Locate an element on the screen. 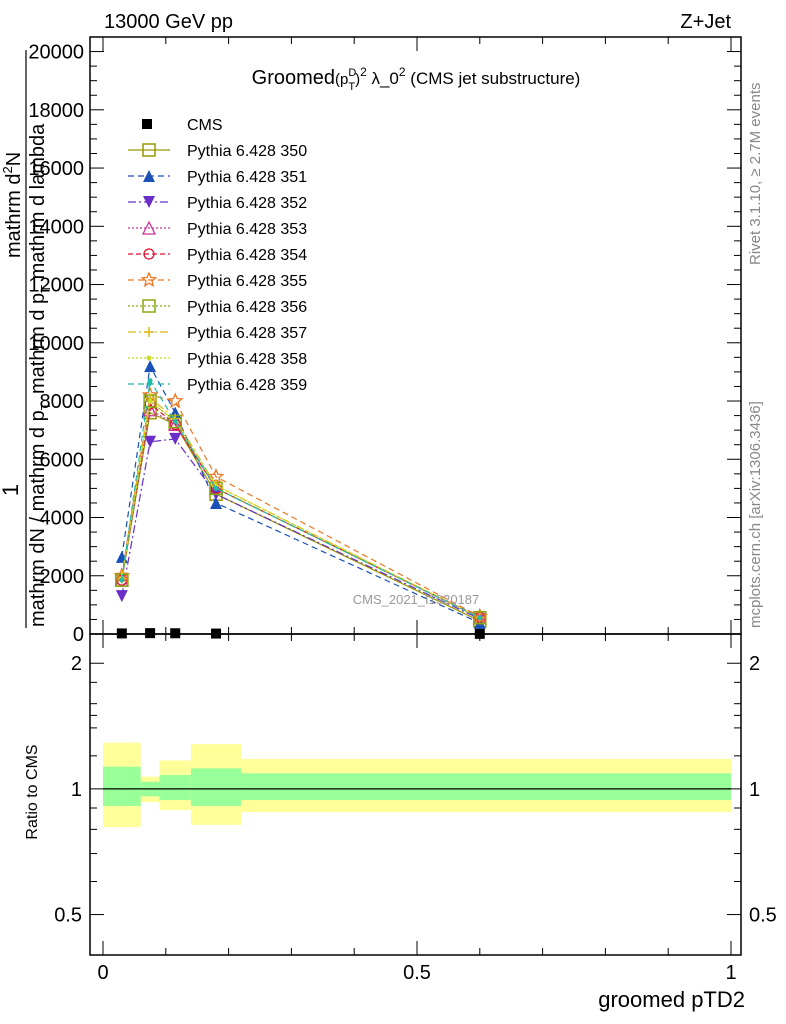 Image resolution: width=786 pixels, height=1024 pixels. legend-label-3: Pythia 6.428 353 is located at coordinates (247, 229).